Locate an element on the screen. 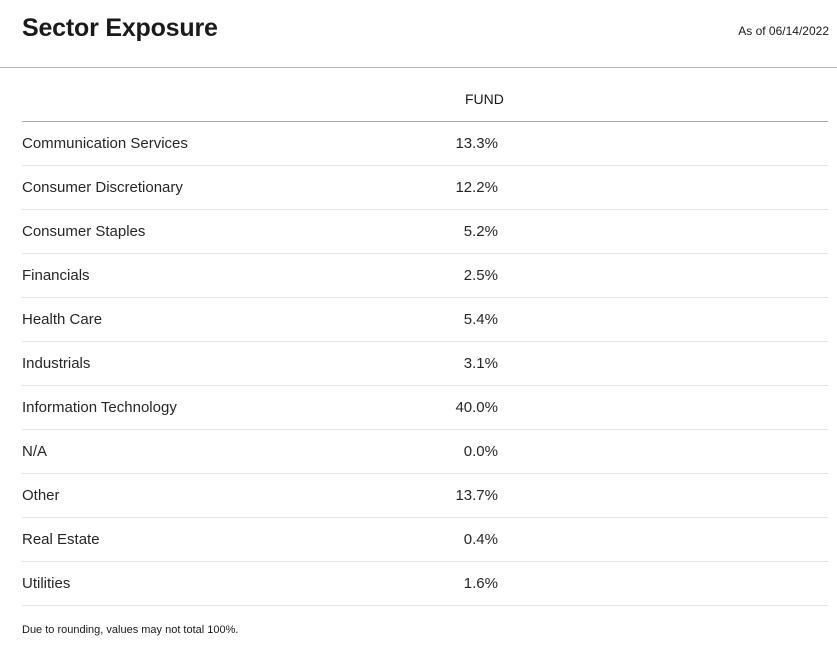  sector-name: Utilities is located at coordinates (46, 583).